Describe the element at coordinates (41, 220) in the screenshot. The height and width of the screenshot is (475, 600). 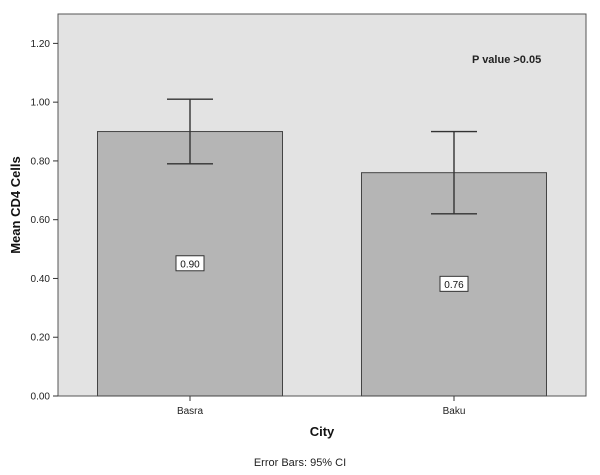
I see `y-tick-label: 0.60` at that location.